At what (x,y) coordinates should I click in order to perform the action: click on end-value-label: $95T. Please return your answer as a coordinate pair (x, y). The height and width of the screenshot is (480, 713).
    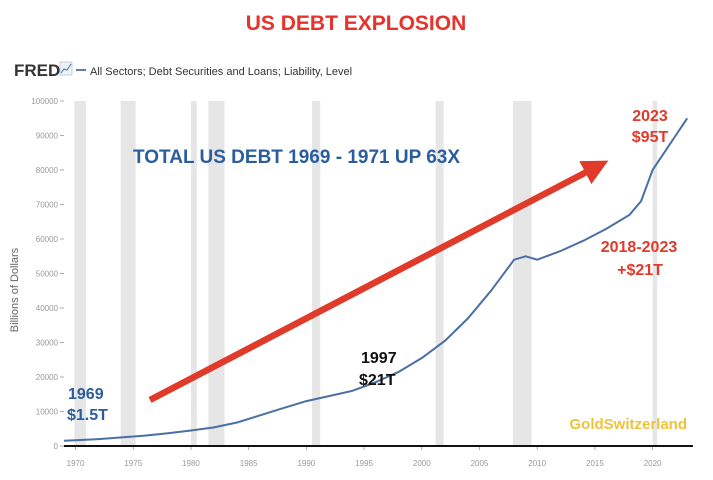
    Looking at the image, I should click on (650, 137).